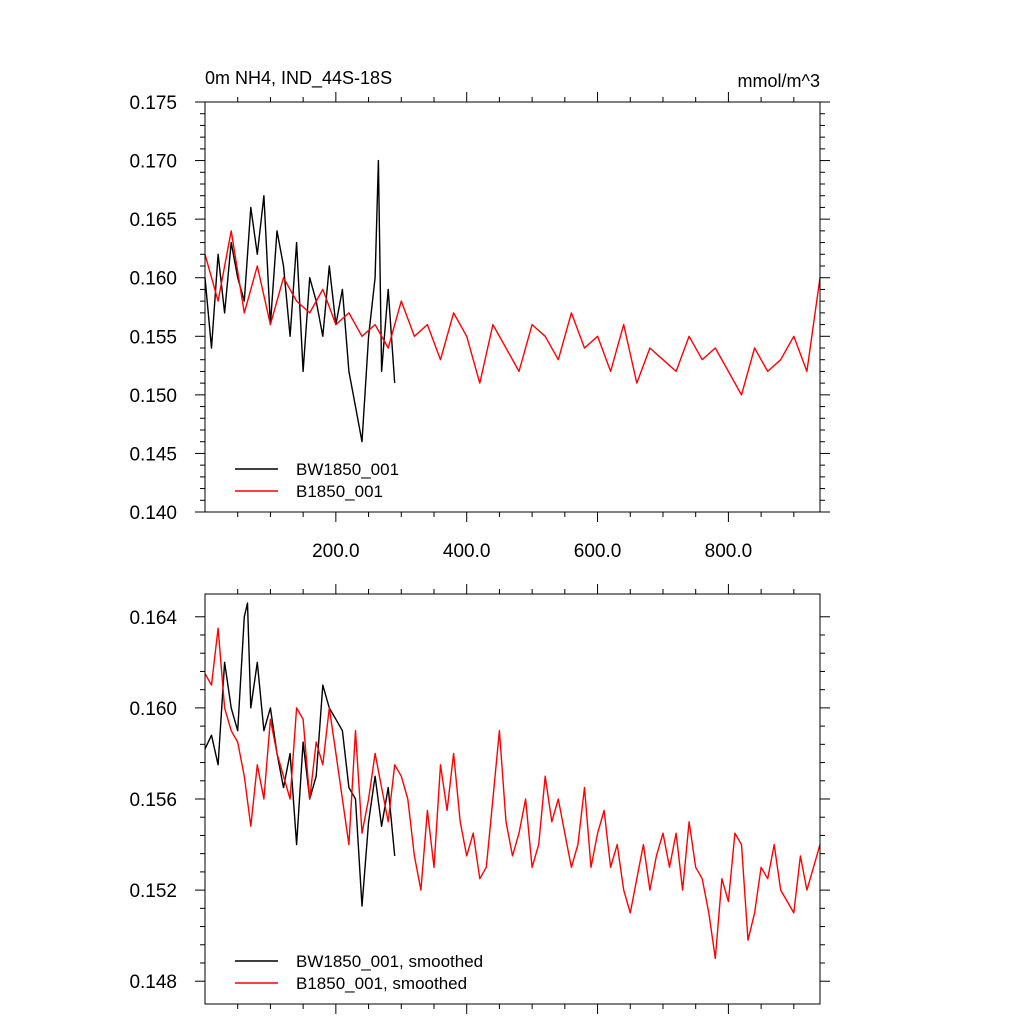  I want to click on units-label: mmol/m^3, so click(779, 81).